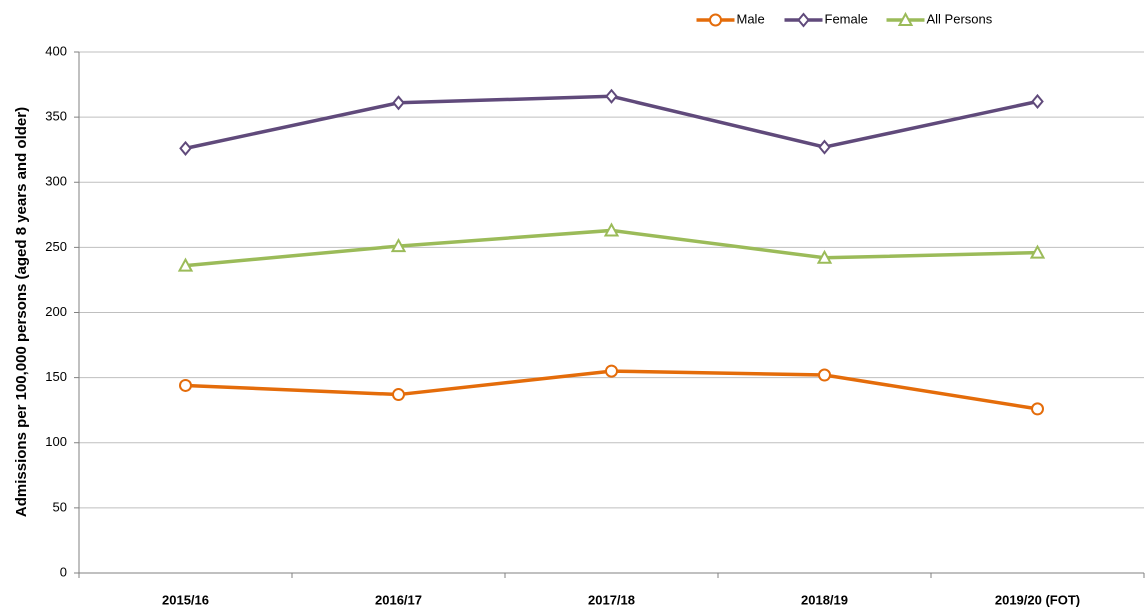 Image resolution: width=1146 pixels, height=612 pixels. What do you see at coordinates (611, 599) in the screenshot?
I see `x-tick-label: 2017/18` at bounding box center [611, 599].